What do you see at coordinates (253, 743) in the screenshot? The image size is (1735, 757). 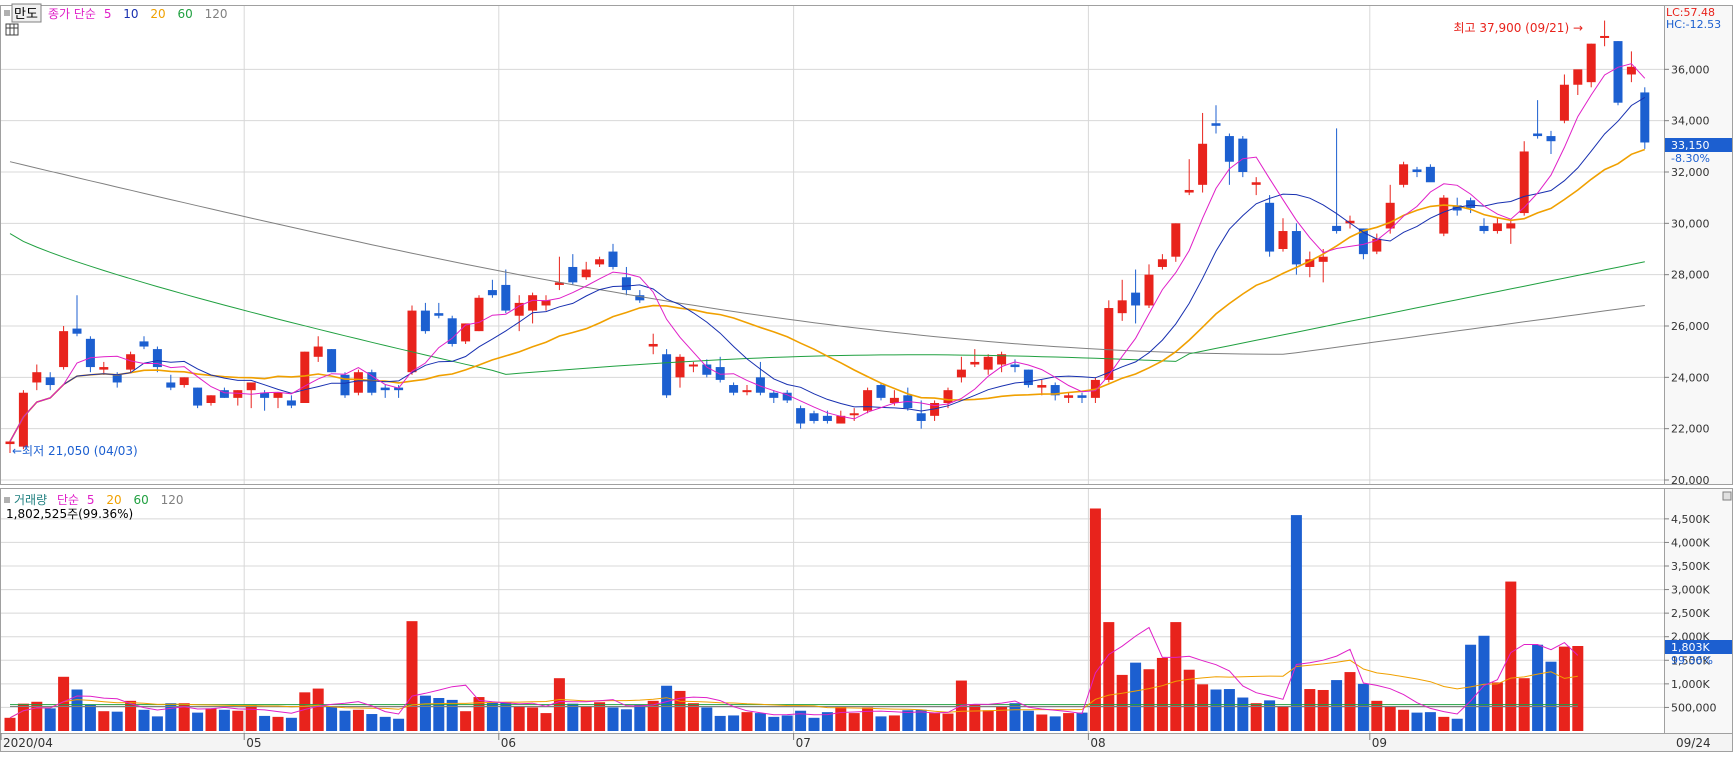 I see `date-label: 05` at bounding box center [253, 743].